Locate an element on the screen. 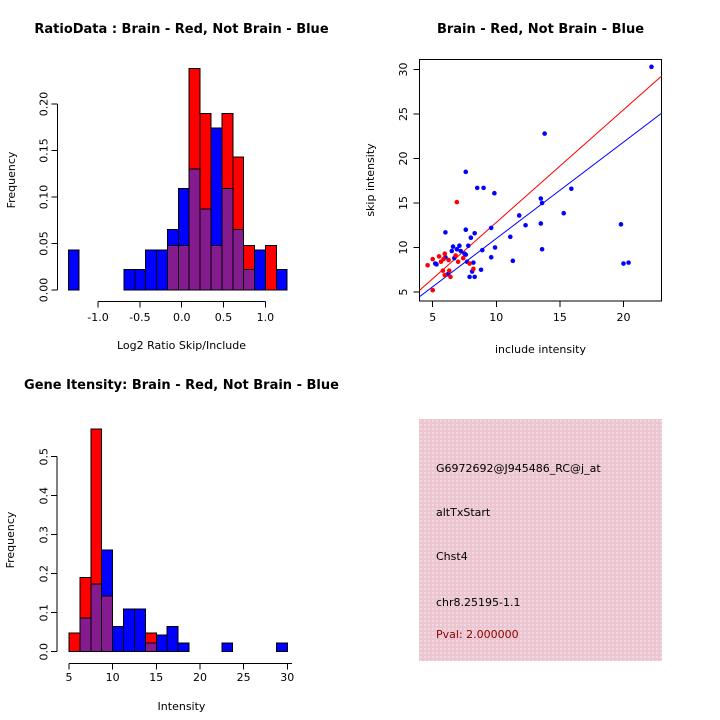 Image resolution: width=720 pixels, height=720 pixels. svg-text: 0.20 is located at coordinates (44, 104).